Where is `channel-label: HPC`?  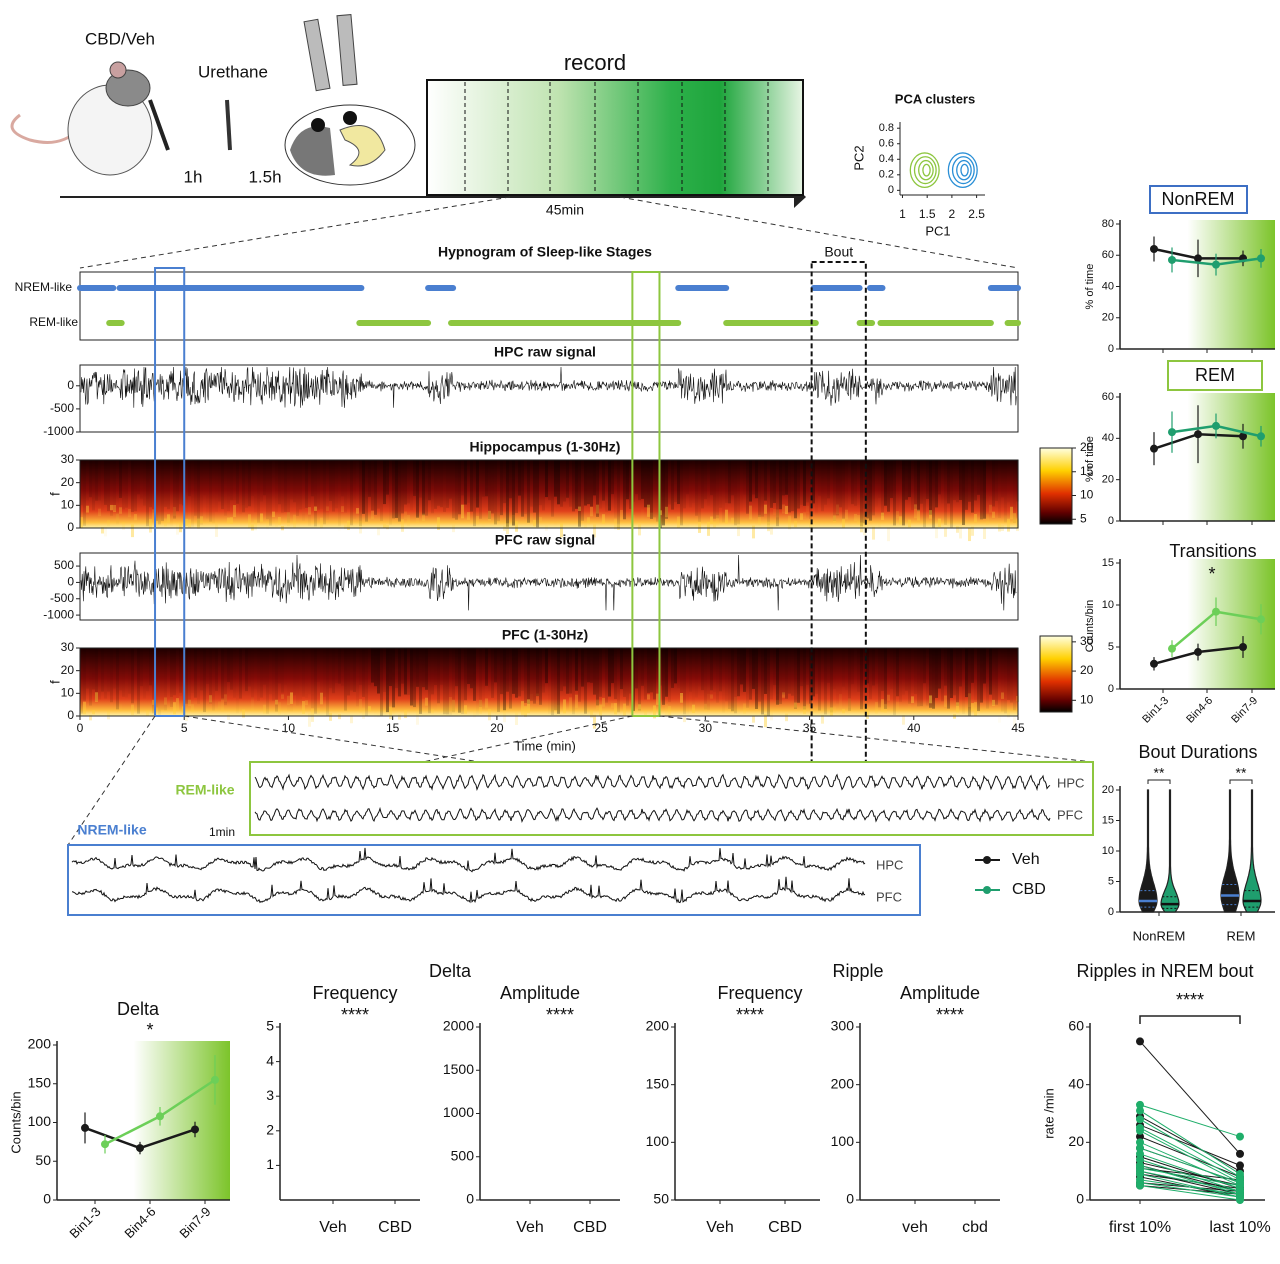 channel-label: HPC is located at coordinates (889, 864).